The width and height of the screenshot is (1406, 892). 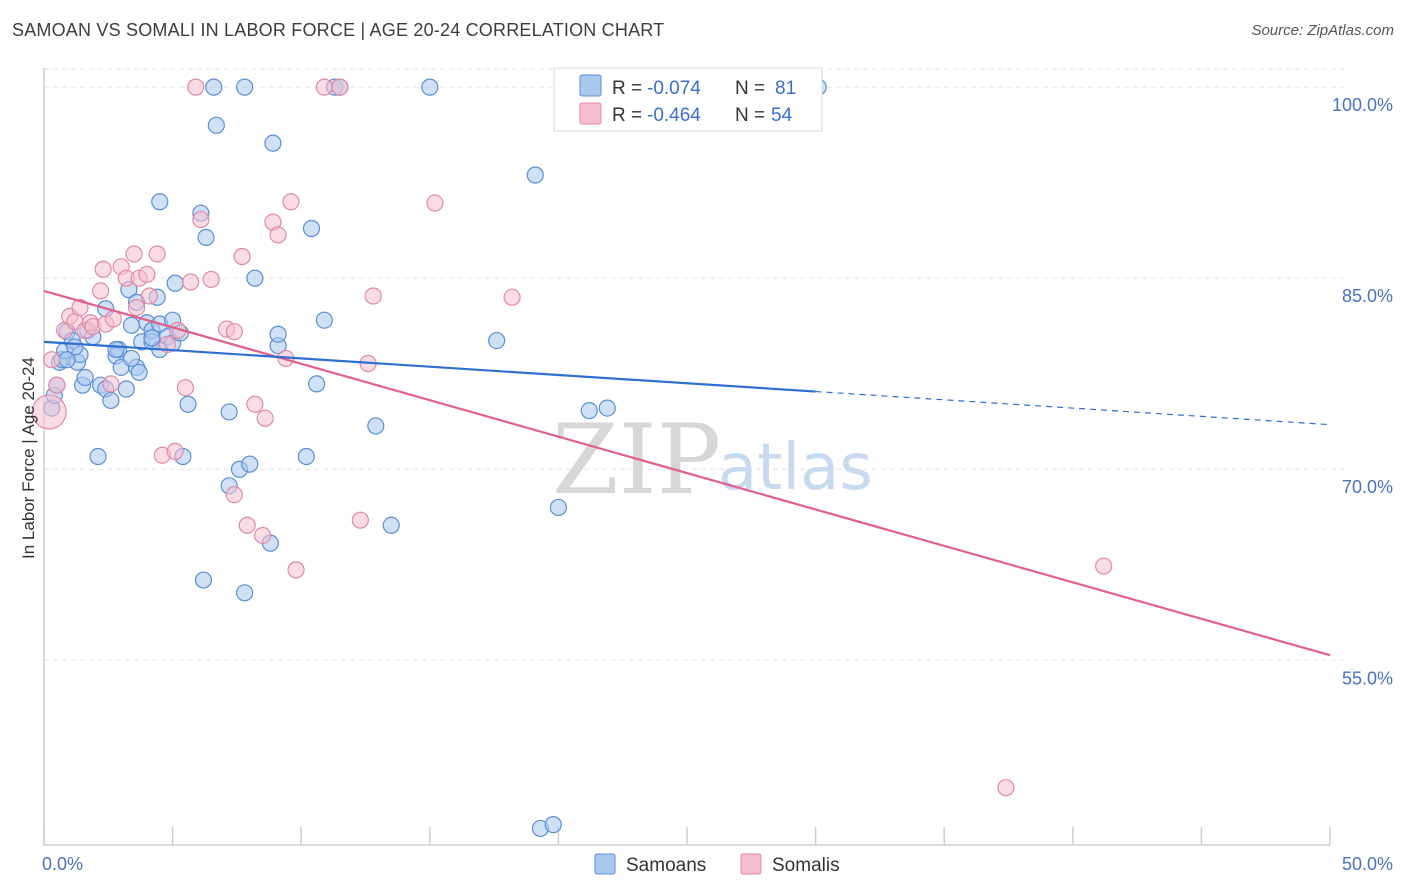 What do you see at coordinates (429, 366) in the screenshot?
I see `samoans-trend-line` at bounding box center [429, 366].